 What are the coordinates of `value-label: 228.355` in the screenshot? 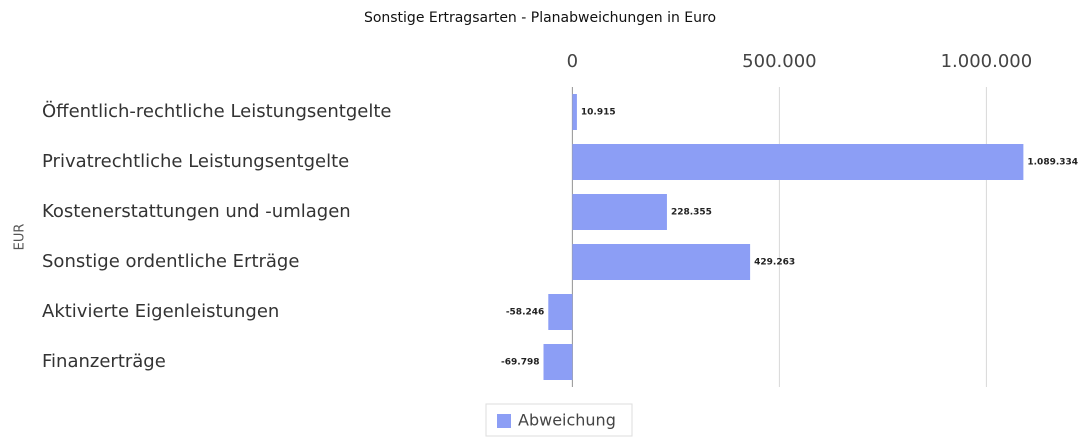 It's located at (691, 213).